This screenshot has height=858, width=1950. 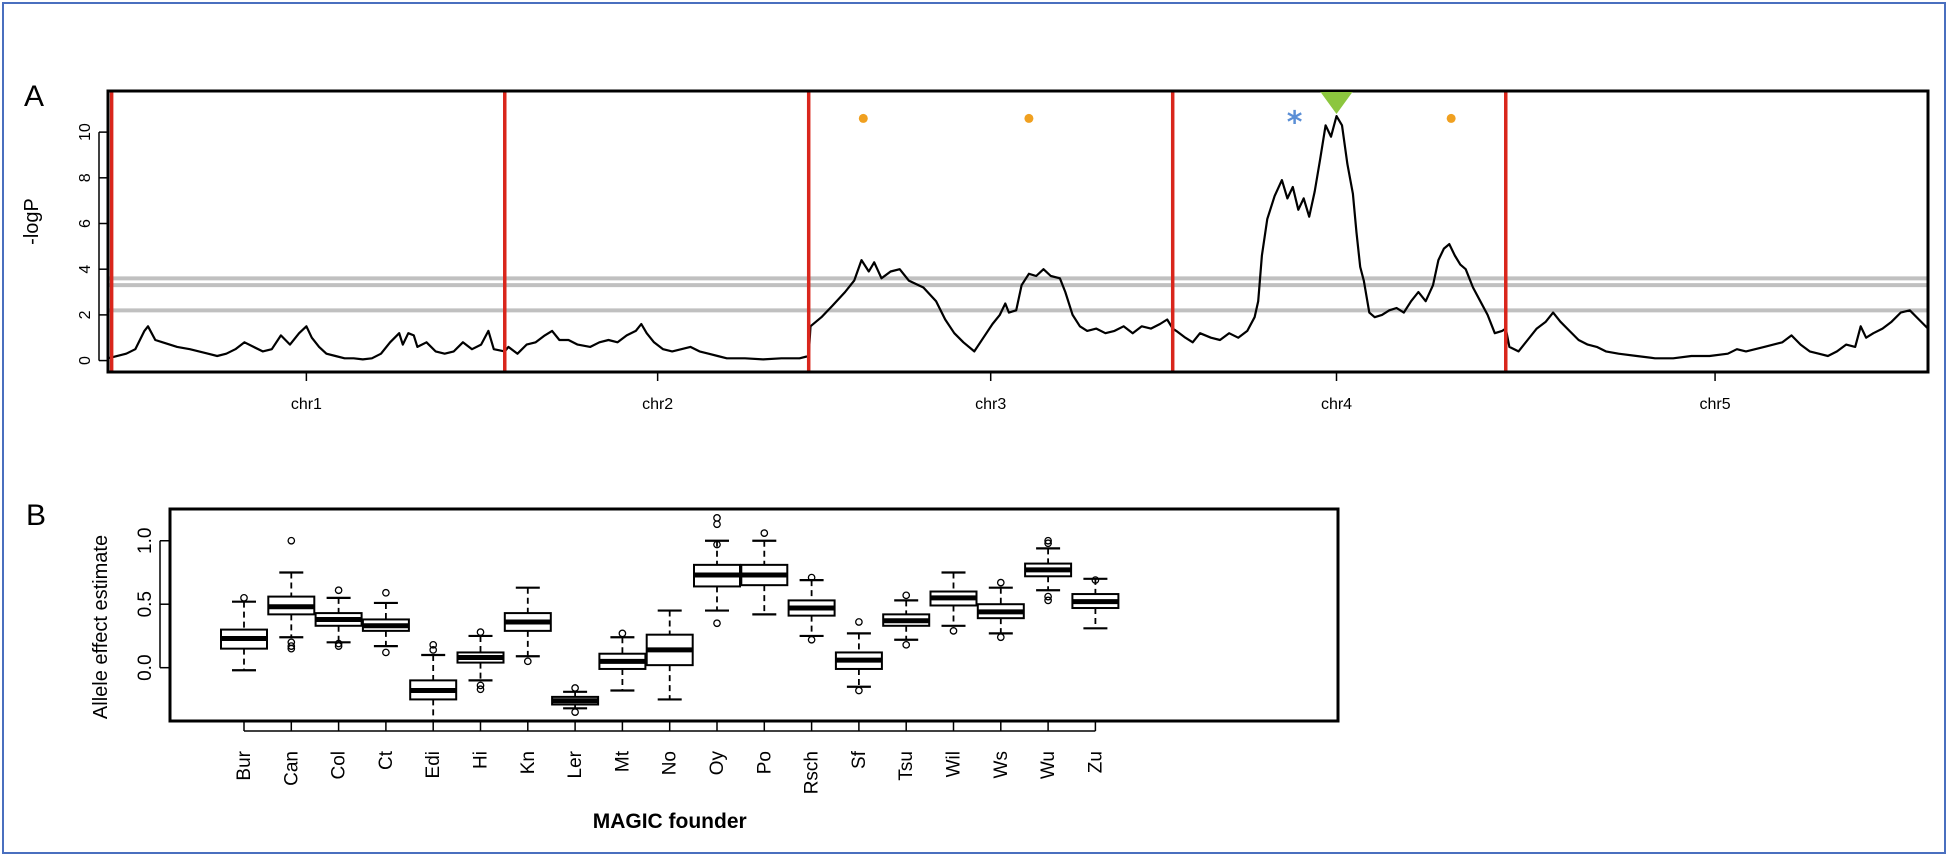 I want to click on founder-label-Mt: Mt, so click(x=622, y=761).